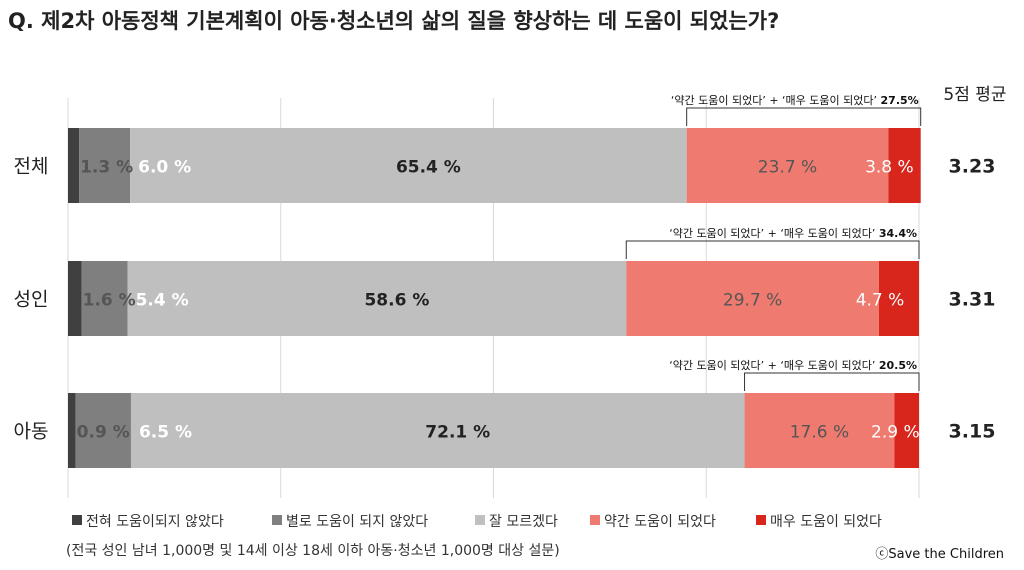 The height and width of the screenshot is (570, 1024). What do you see at coordinates (109, 301) in the screenshot?
I see `segment-label: 1.6 %` at bounding box center [109, 301].